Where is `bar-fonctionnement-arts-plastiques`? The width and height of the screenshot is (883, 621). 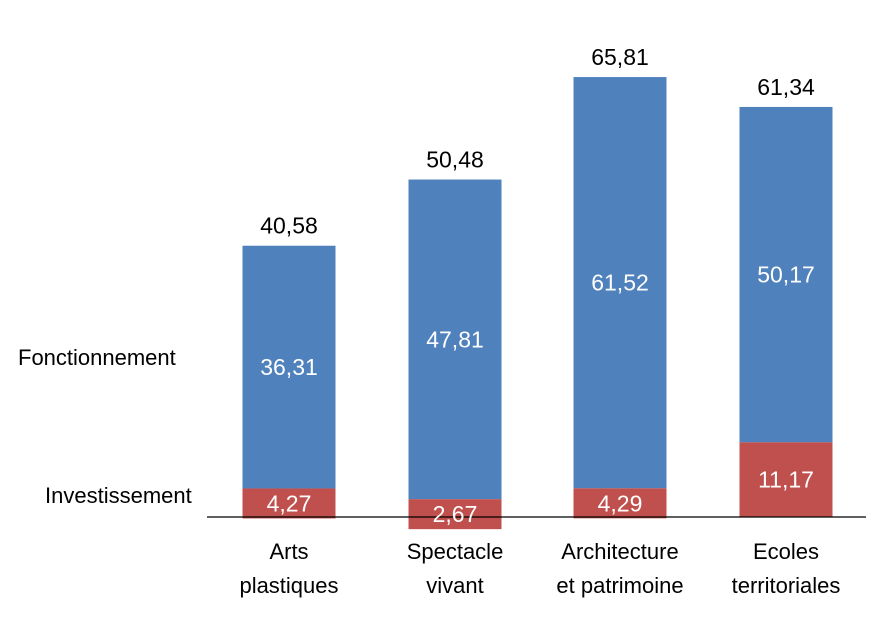
bar-fonctionnement-arts-plastiques is located at coordinates (289, 367).